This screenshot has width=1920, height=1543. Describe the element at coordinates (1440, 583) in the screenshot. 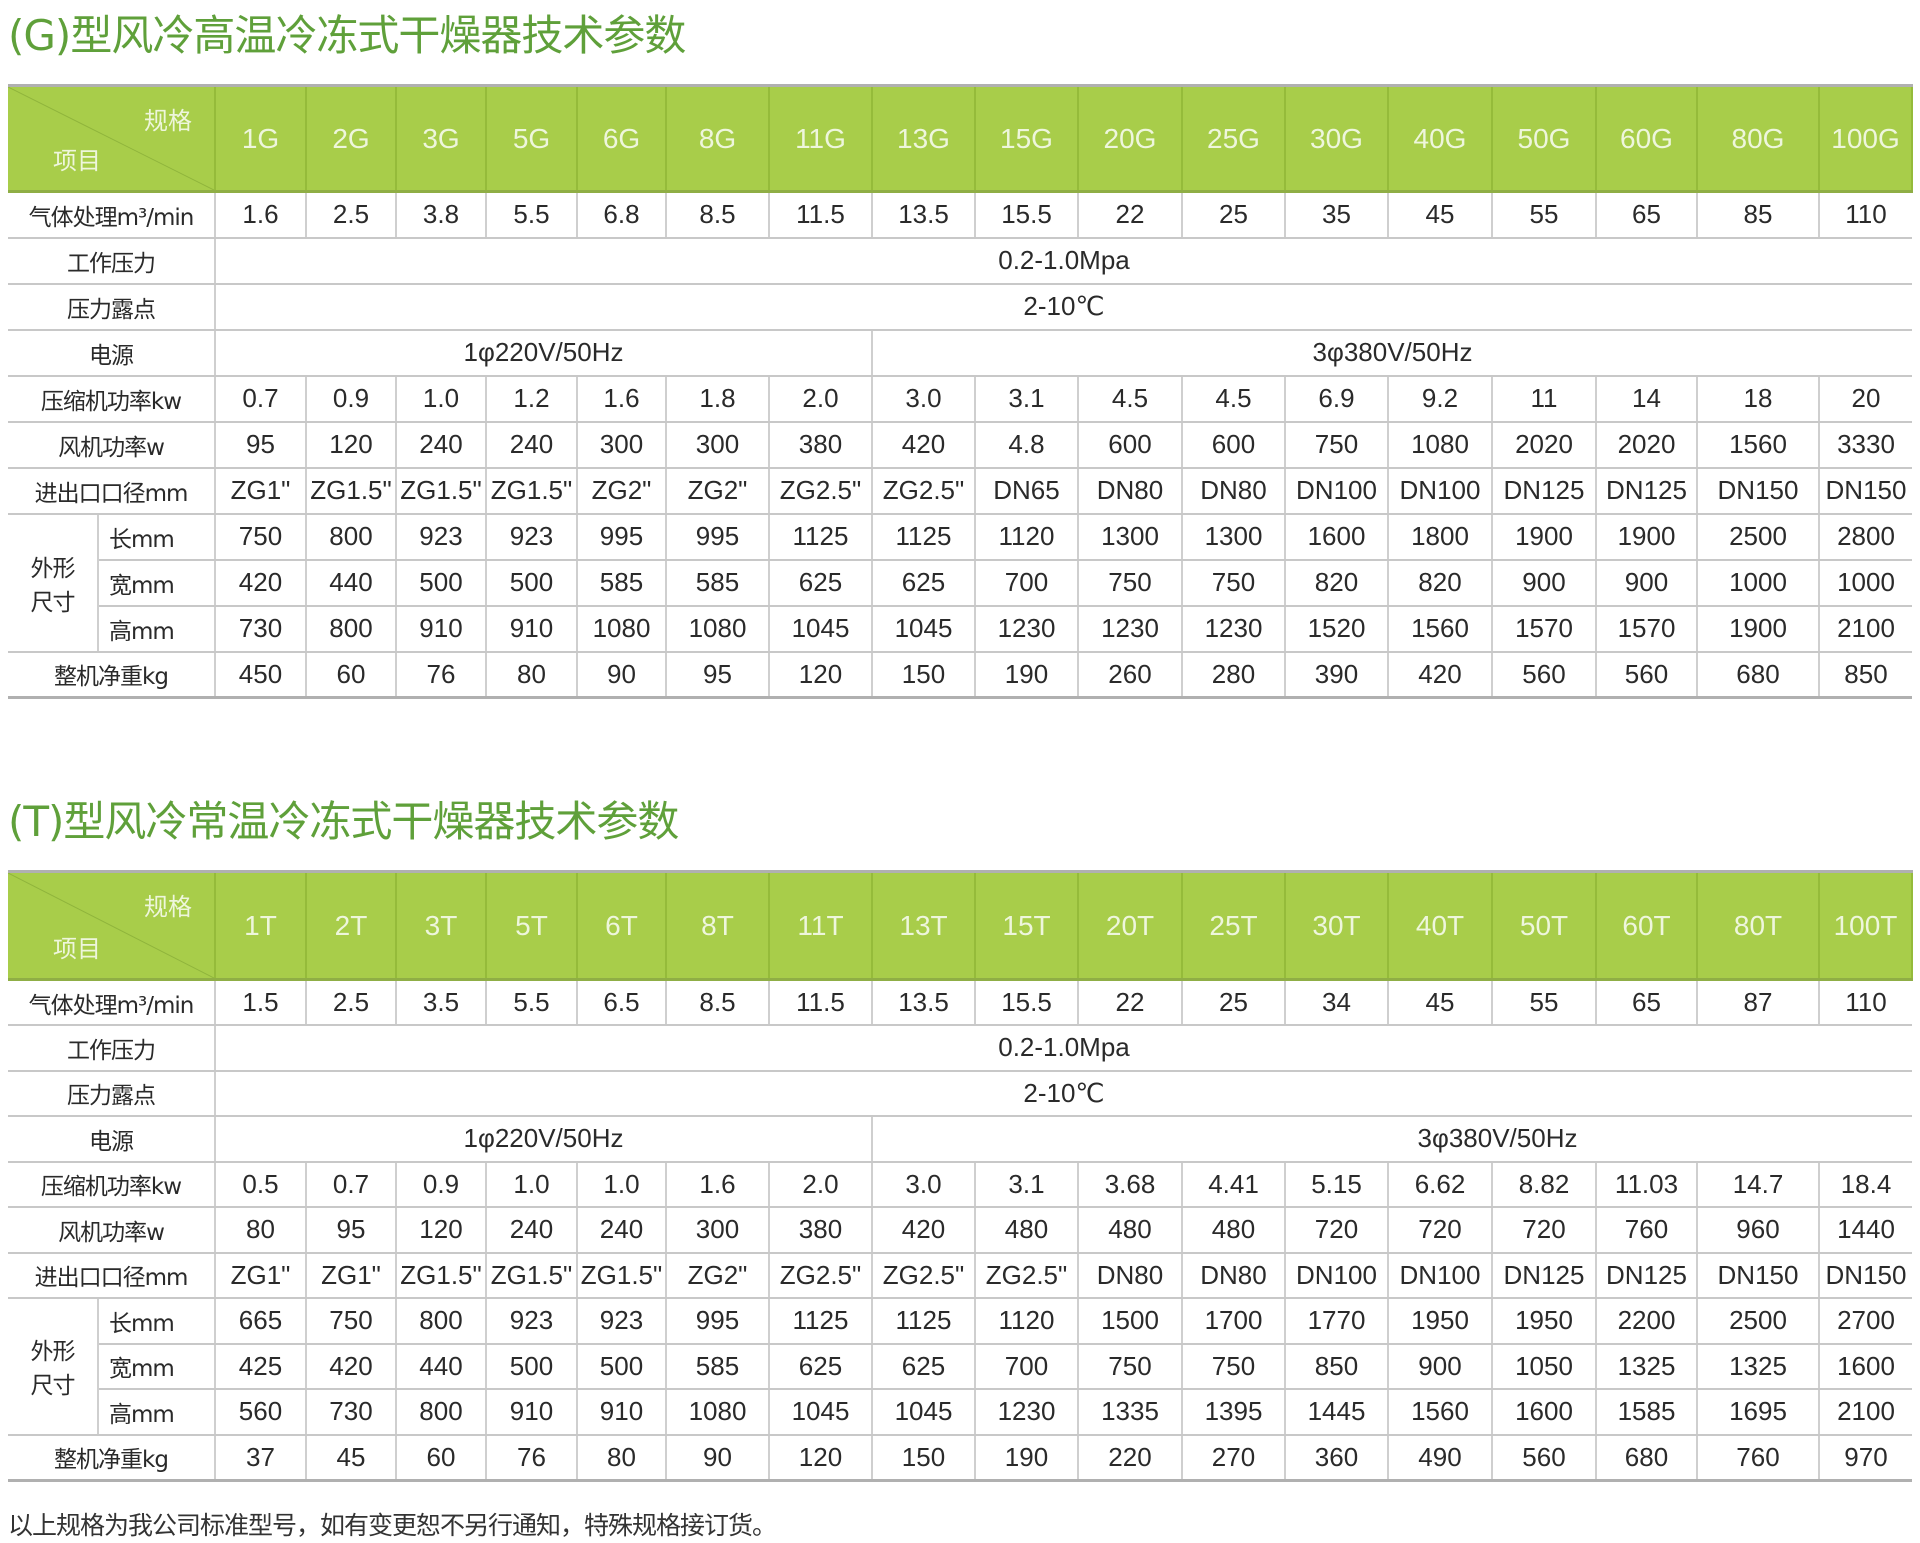

I see `dims-width-value: 820` at that location.